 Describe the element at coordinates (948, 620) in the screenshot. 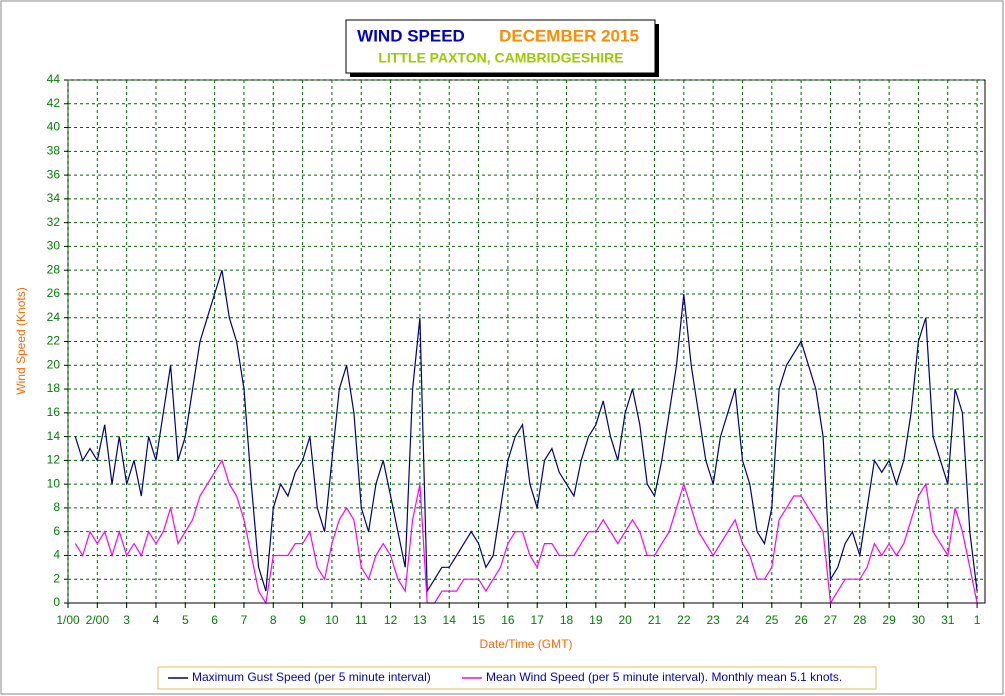

I see `x-tick-label: 31` at that location.